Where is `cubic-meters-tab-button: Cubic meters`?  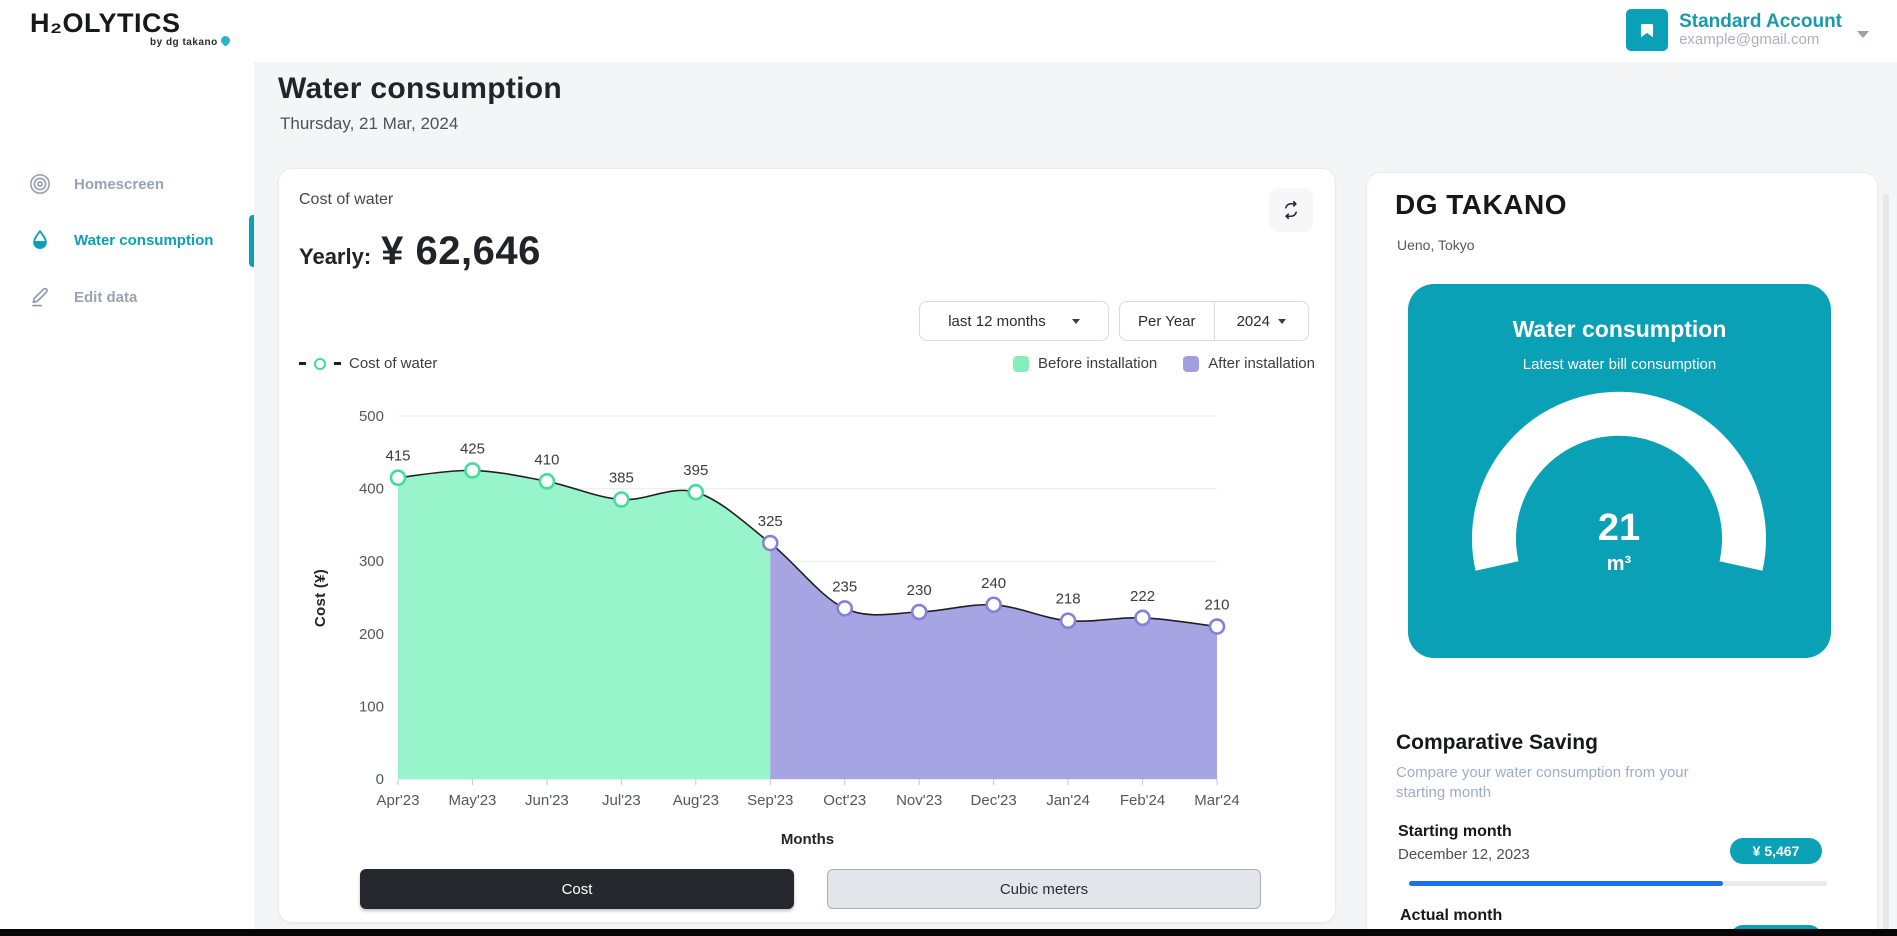 cubic-meters-tab-button: Cubic meters is located at coordinates (1044, 889).